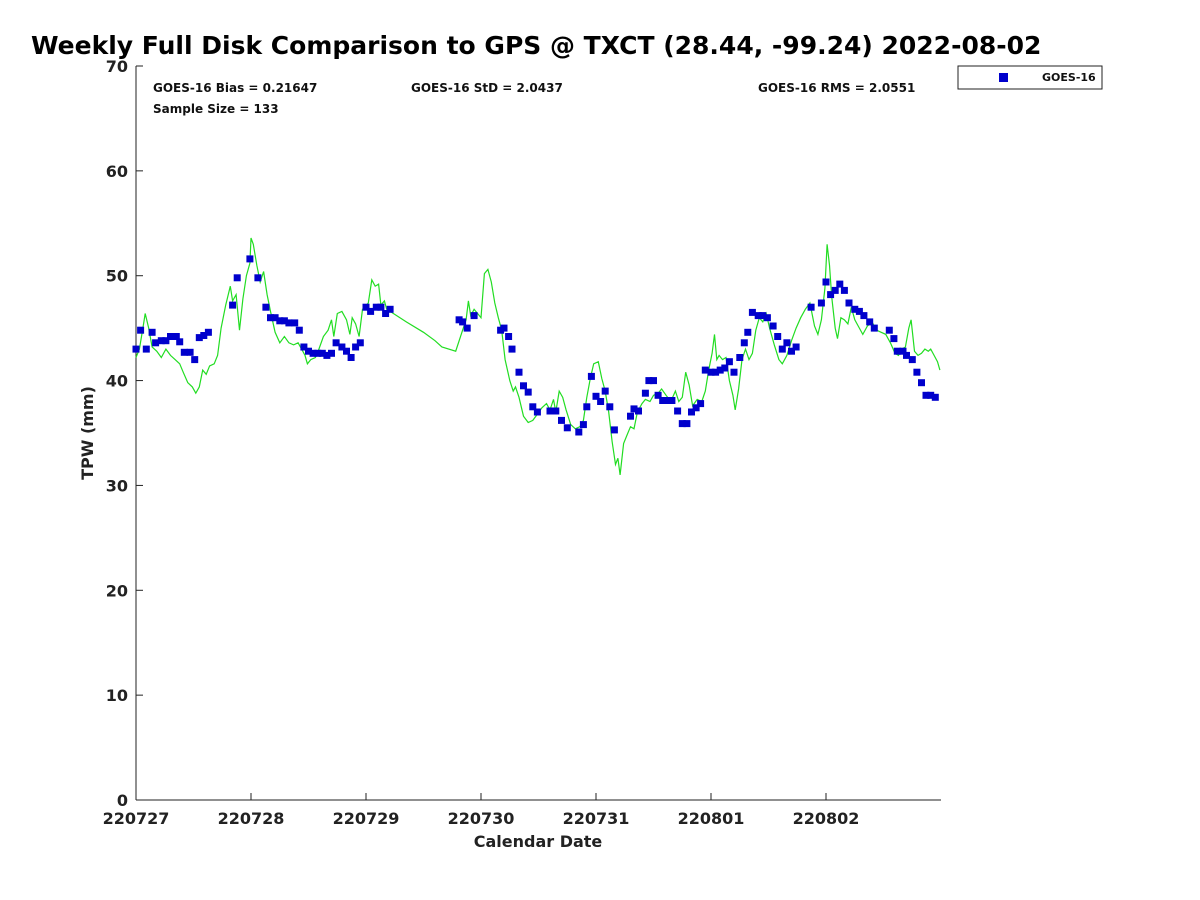 This screenshot has height=900, width=1200. Describe the element at coordinates (366, 818) in the screenshot. I see `x-tick-label: 220729` at that location.